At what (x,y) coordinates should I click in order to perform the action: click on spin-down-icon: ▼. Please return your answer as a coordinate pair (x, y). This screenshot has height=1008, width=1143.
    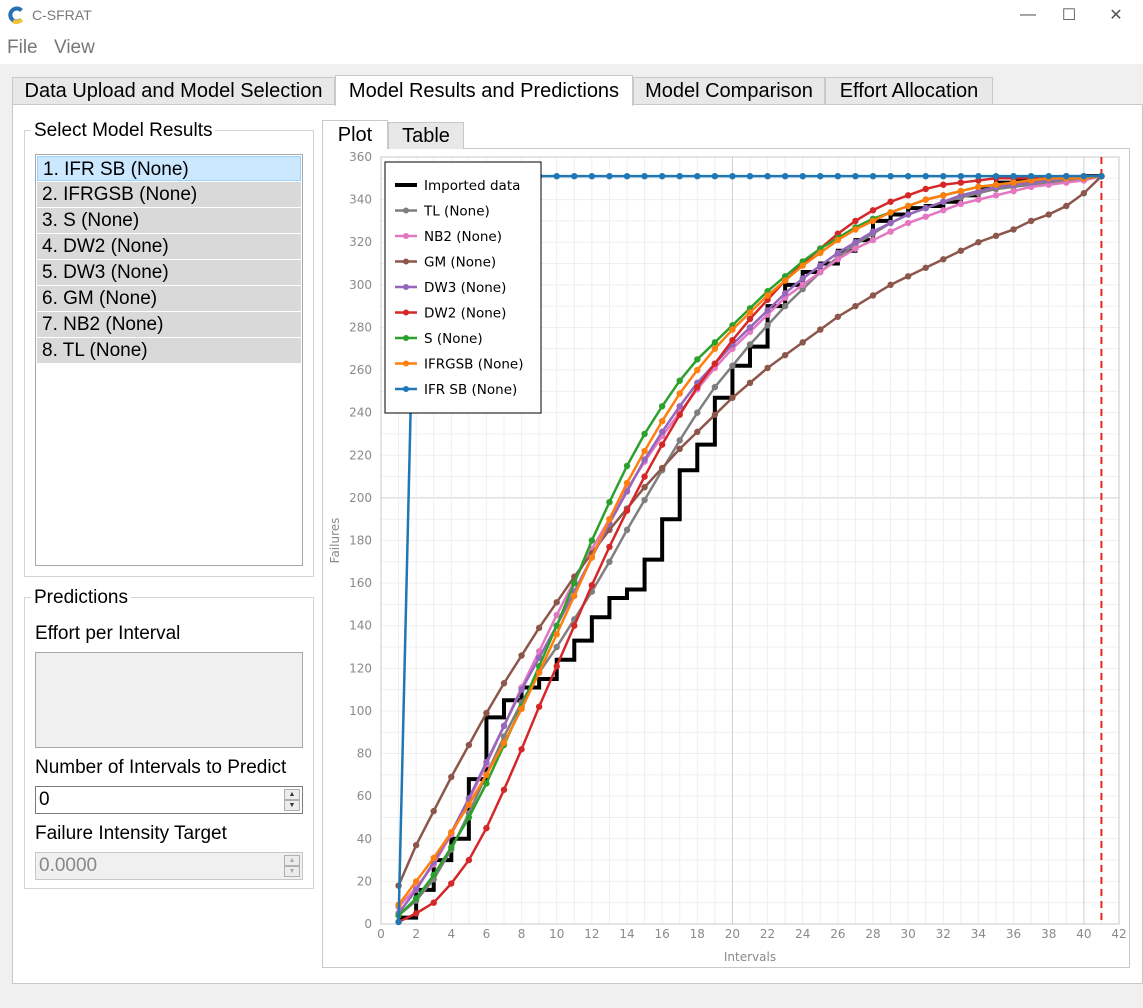
    Looking at the image, I should click on (292, 805).